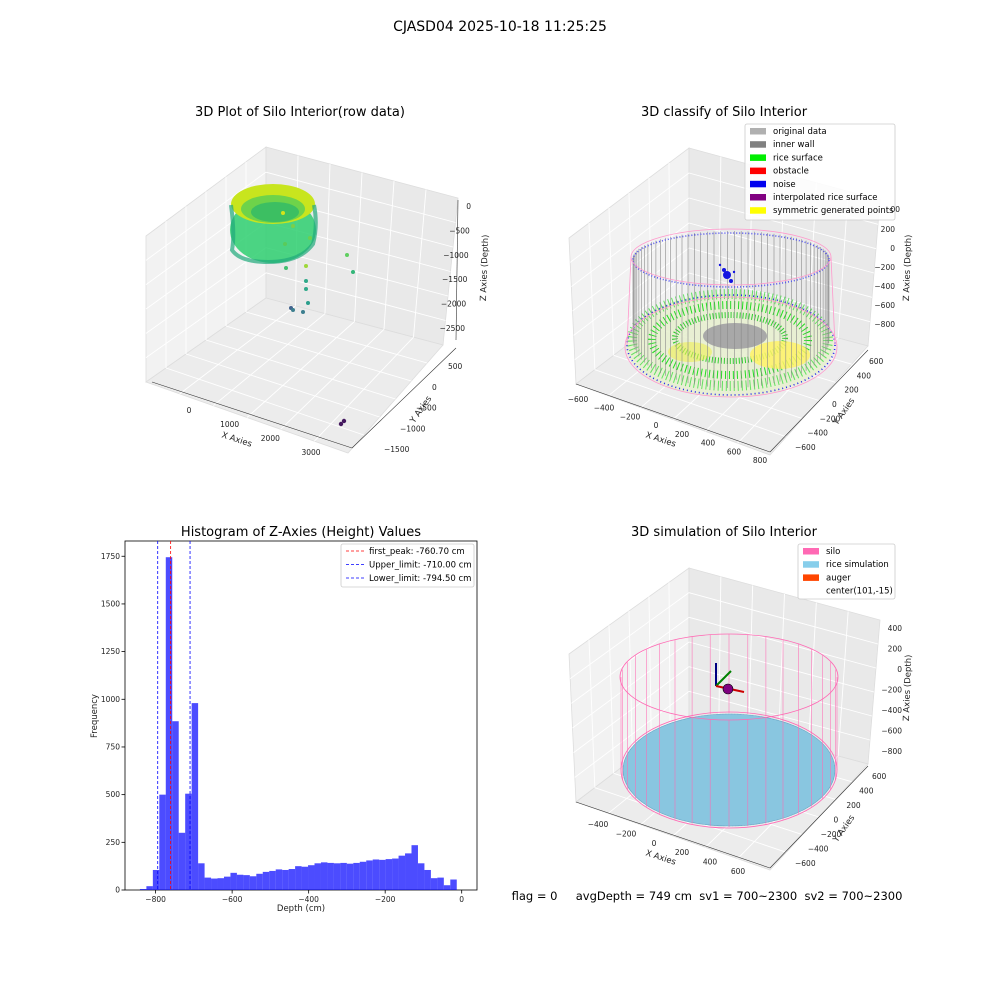  Describe the element at coordinates (110, 699) in the screenshot. I see `histogram-y-tick-label: 1000` at that location.